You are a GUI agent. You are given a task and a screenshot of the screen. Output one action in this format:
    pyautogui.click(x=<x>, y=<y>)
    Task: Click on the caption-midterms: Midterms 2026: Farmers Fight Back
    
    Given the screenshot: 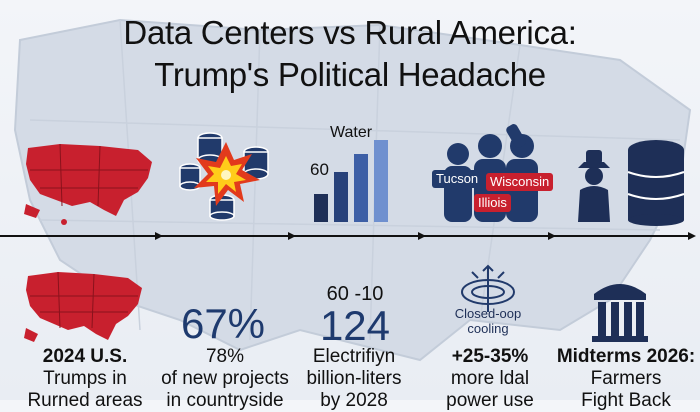 What is the action you would take?
    pyautogui.click(x=626, y=379)
    